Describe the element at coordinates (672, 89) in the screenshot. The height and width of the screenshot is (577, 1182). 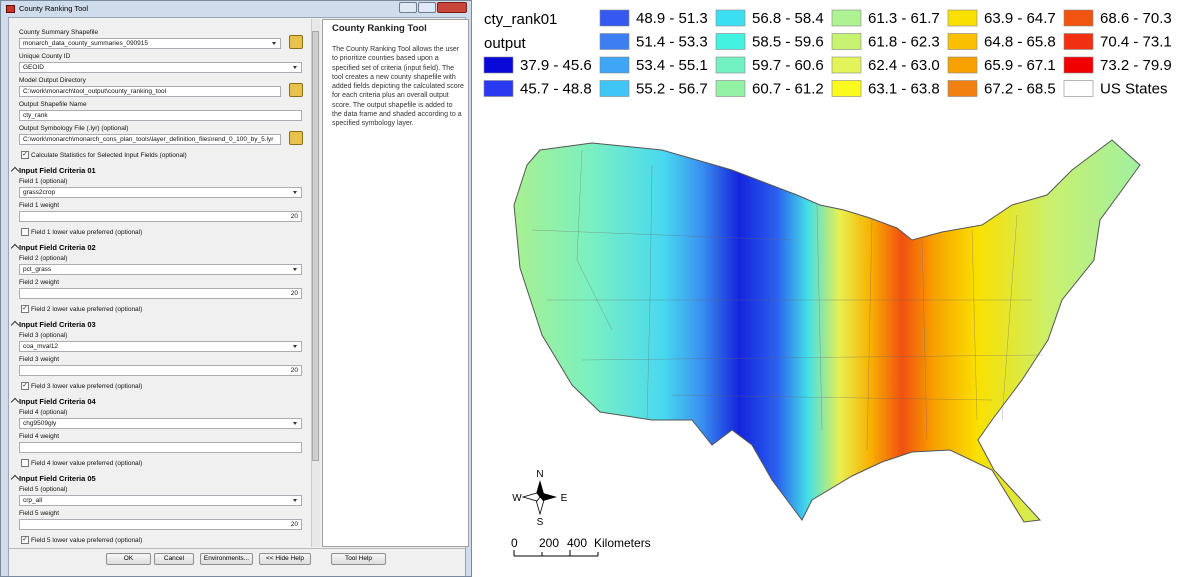
I see `legend-label: 55.2 - 56.7` at that location.